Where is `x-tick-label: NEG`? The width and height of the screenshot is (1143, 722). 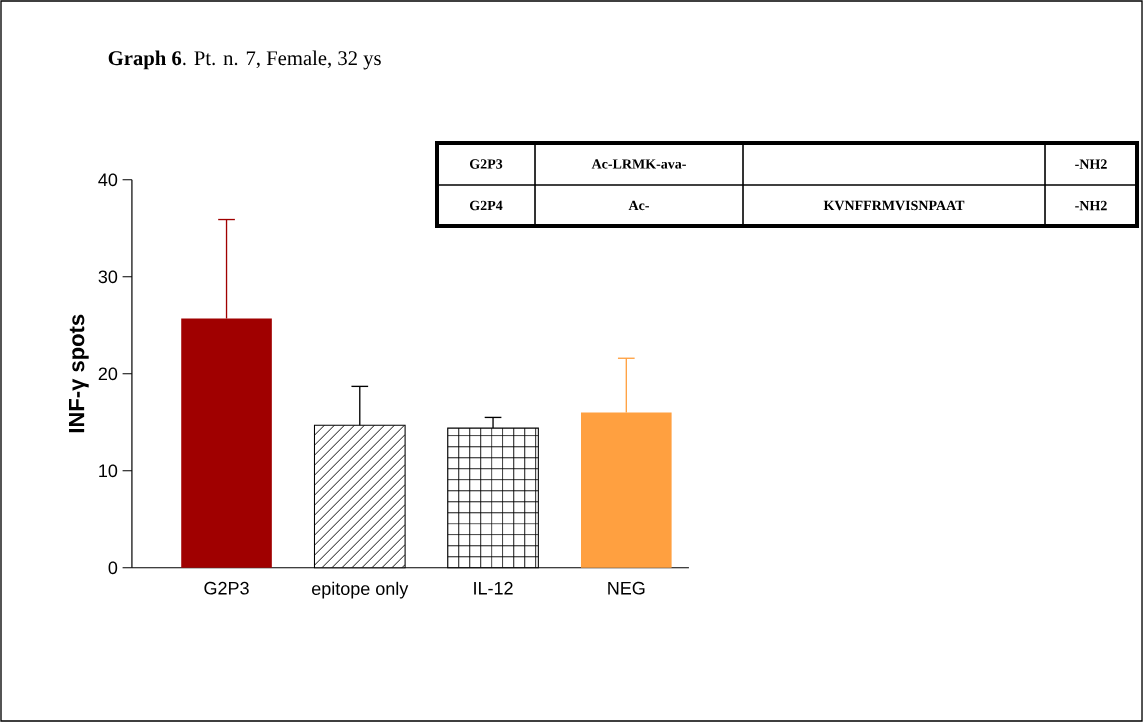
x-tick-label: NEG is located at coordinates (626, 588).